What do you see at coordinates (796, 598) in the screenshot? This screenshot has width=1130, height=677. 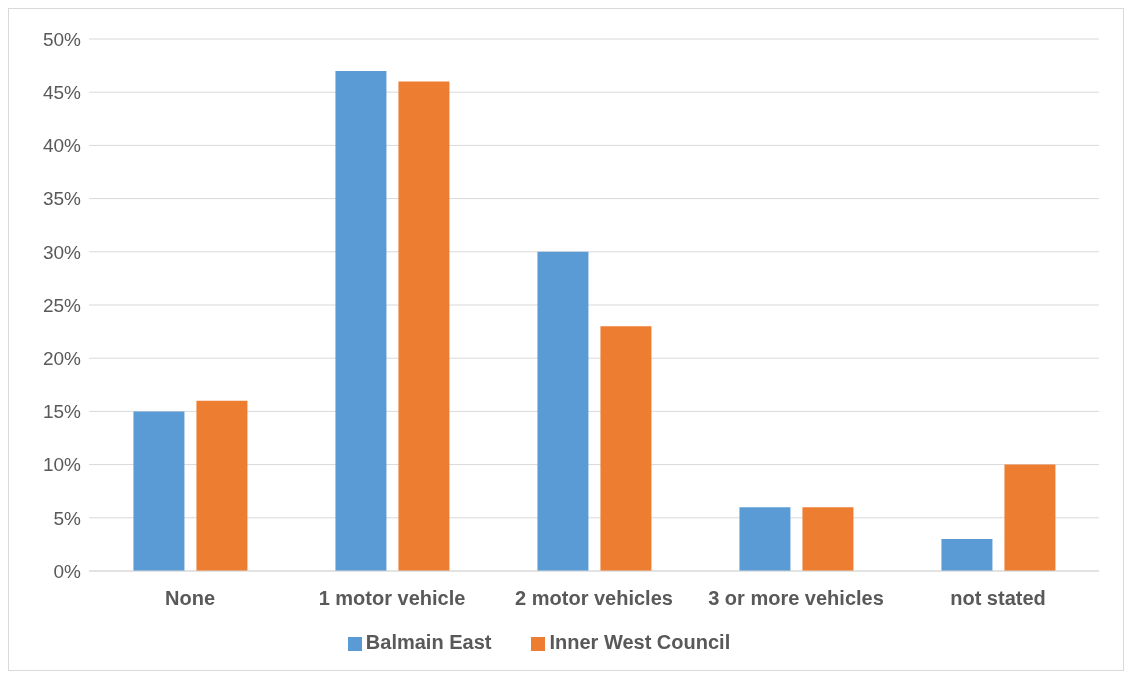 I see `x-tick-label: 3 or more vehicles` at bounding box center [796, 598].